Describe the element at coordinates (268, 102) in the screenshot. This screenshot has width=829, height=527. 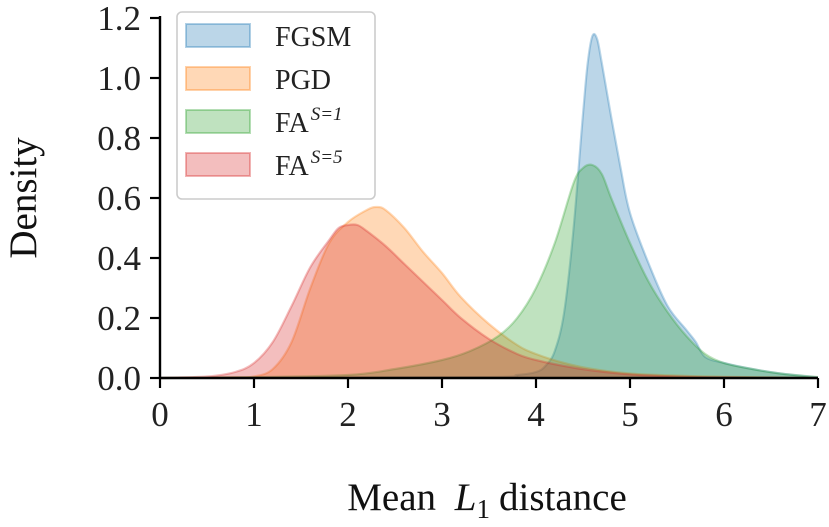
I see `legend-items: FGSM PGD FA S=1 FA S=5` at that location.